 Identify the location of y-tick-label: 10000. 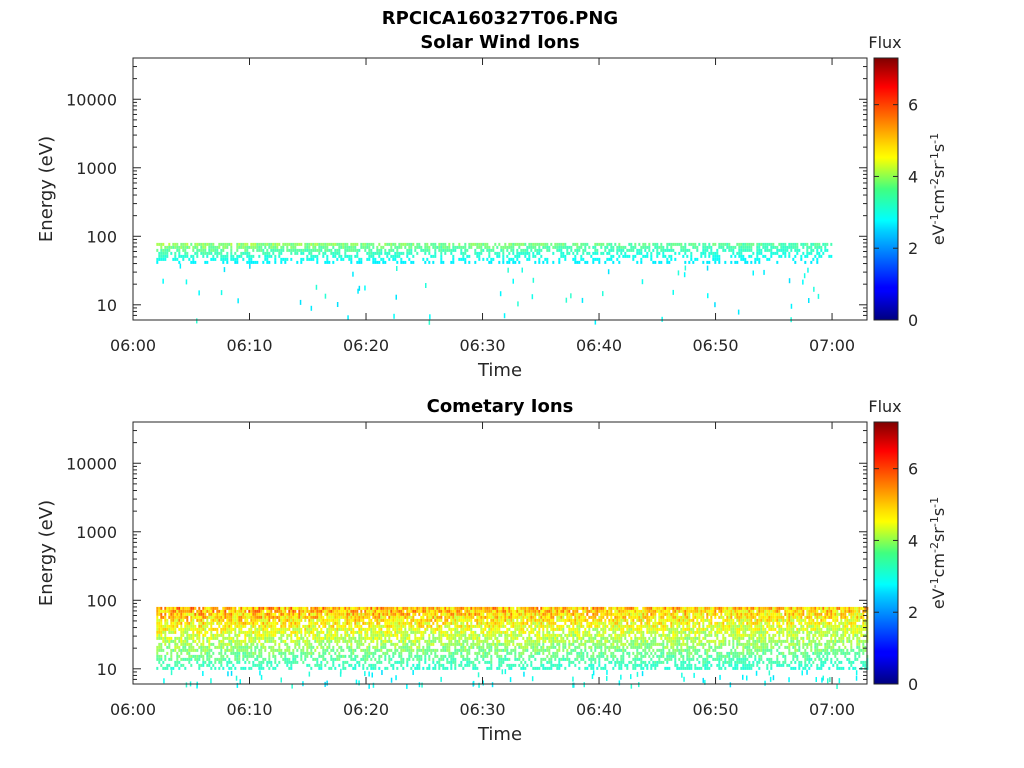
(91, 99).